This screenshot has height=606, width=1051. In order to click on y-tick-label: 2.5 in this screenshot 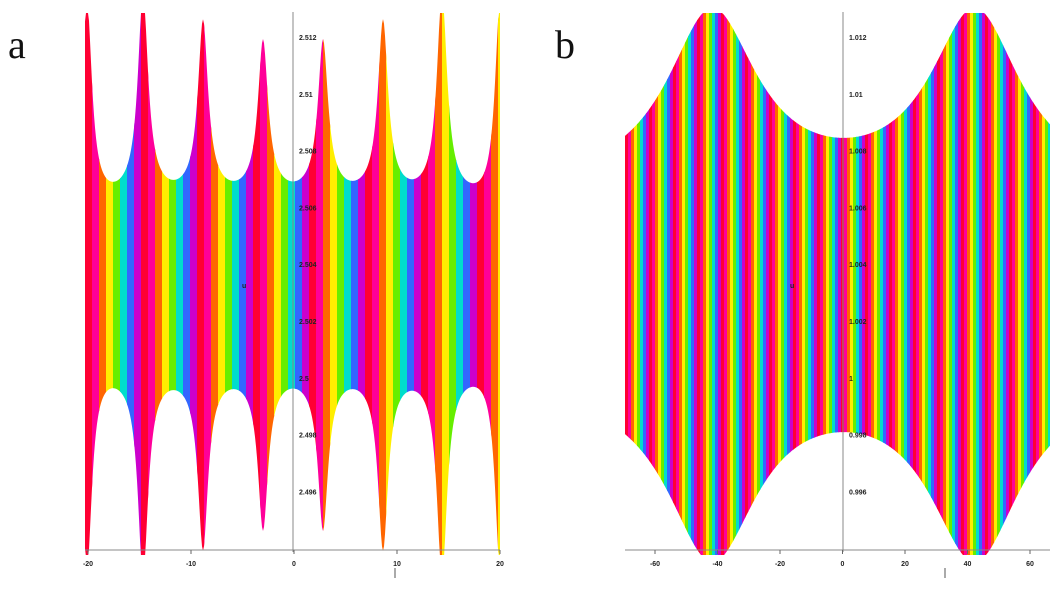, I will do `click(304, 379)`.